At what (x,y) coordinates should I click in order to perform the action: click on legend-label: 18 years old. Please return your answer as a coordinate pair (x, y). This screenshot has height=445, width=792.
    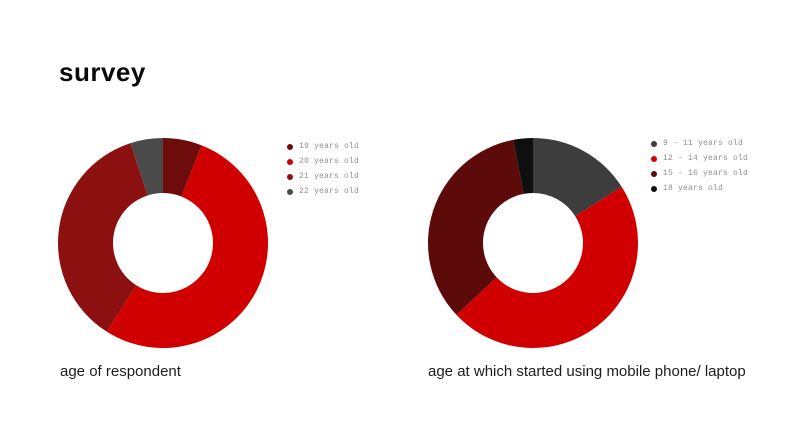
    Looking at the image, I should click on (693, 188).